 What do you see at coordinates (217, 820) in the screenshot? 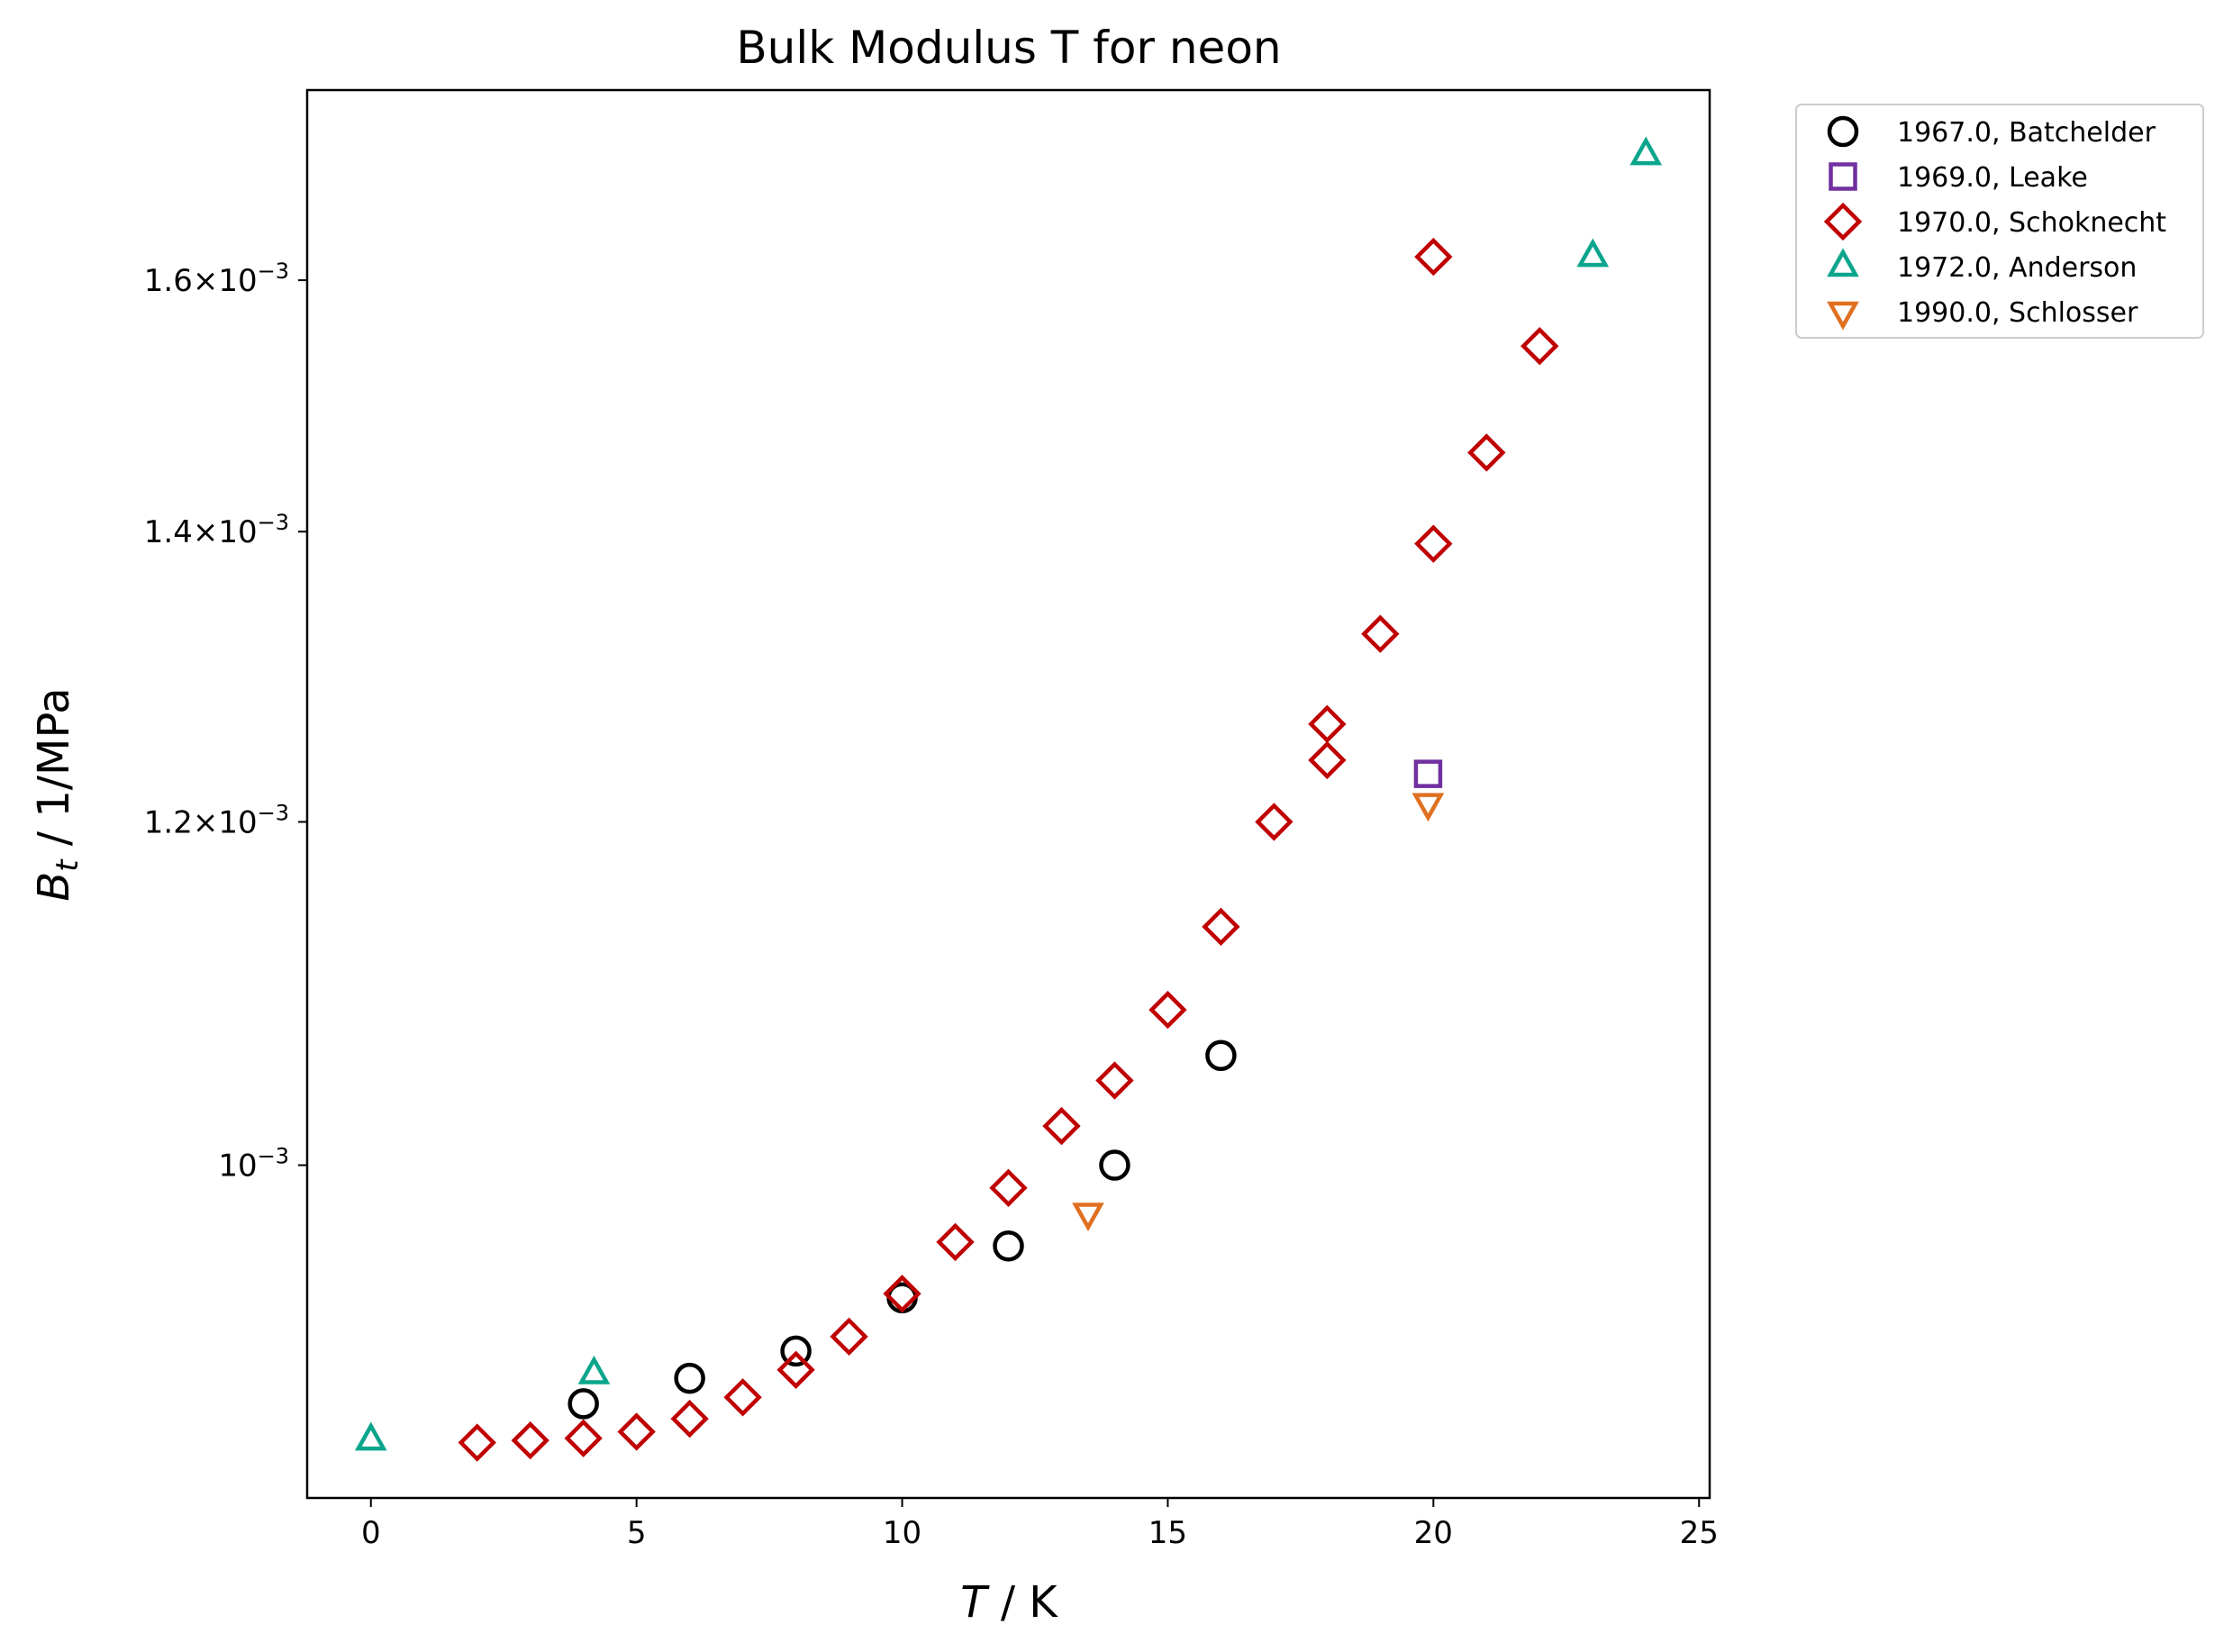
I see `y-tick-label: 1.2×10⁻³` at bounding box center [217, 820].